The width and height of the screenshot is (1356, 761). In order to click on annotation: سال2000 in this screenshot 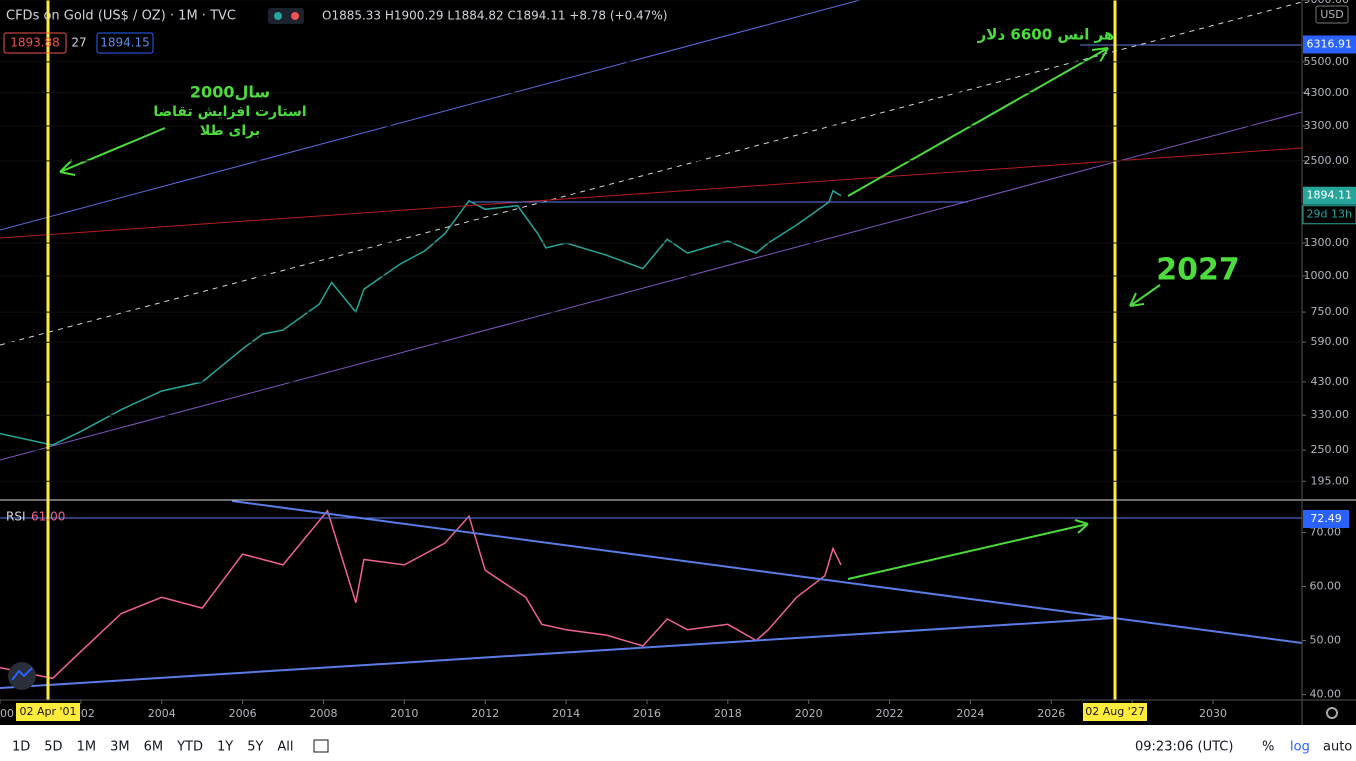, I will do `click(230, 92)`.